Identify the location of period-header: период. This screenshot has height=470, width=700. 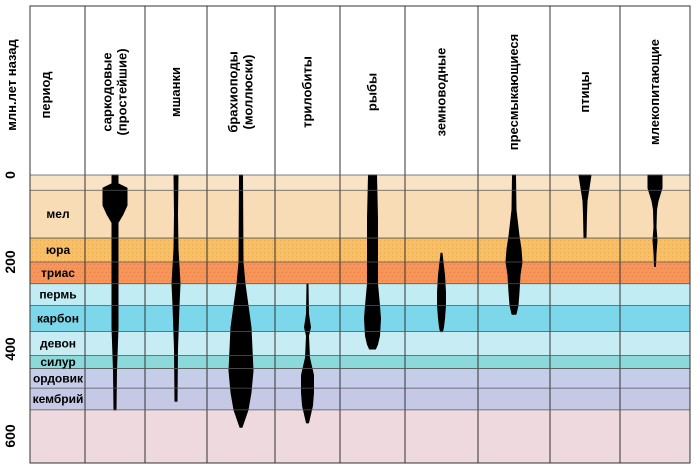
(45, 95).